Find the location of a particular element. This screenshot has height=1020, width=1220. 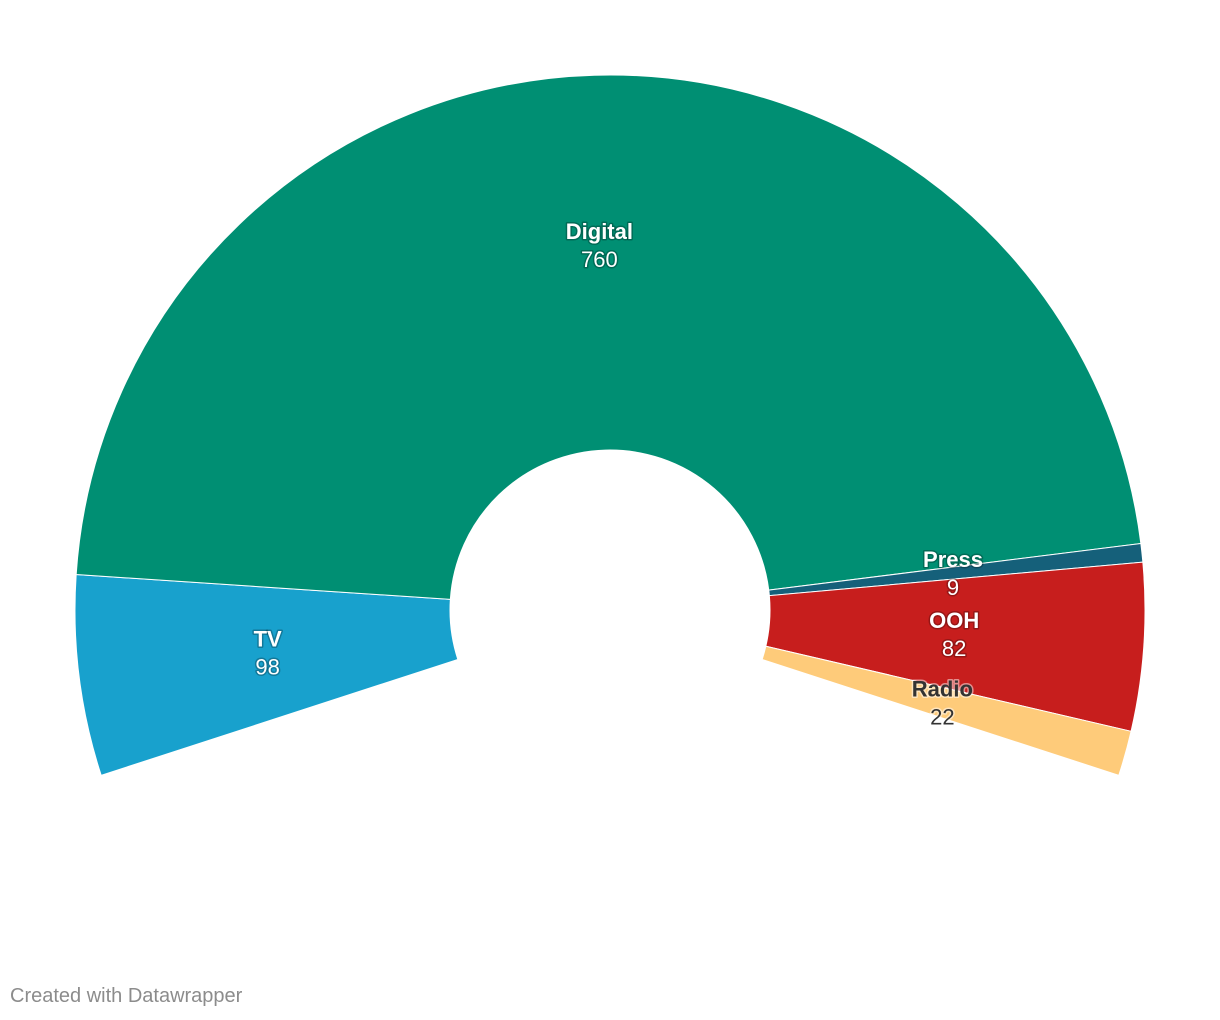

slice-radio is located at coordinates (946, 710).